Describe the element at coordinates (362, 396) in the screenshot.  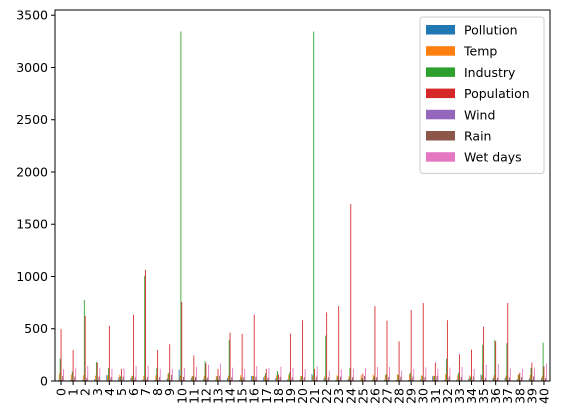
I see `x-tick-label: 25` at that location.